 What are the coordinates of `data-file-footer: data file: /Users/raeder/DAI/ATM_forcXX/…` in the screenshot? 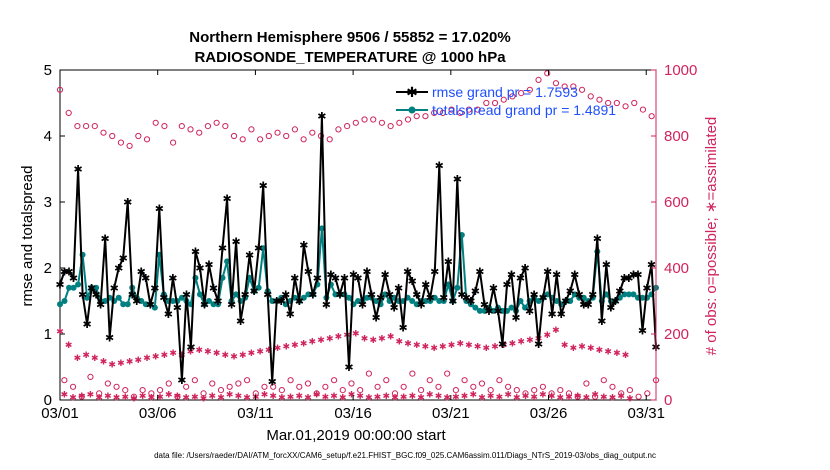 It's located at (405, 455).